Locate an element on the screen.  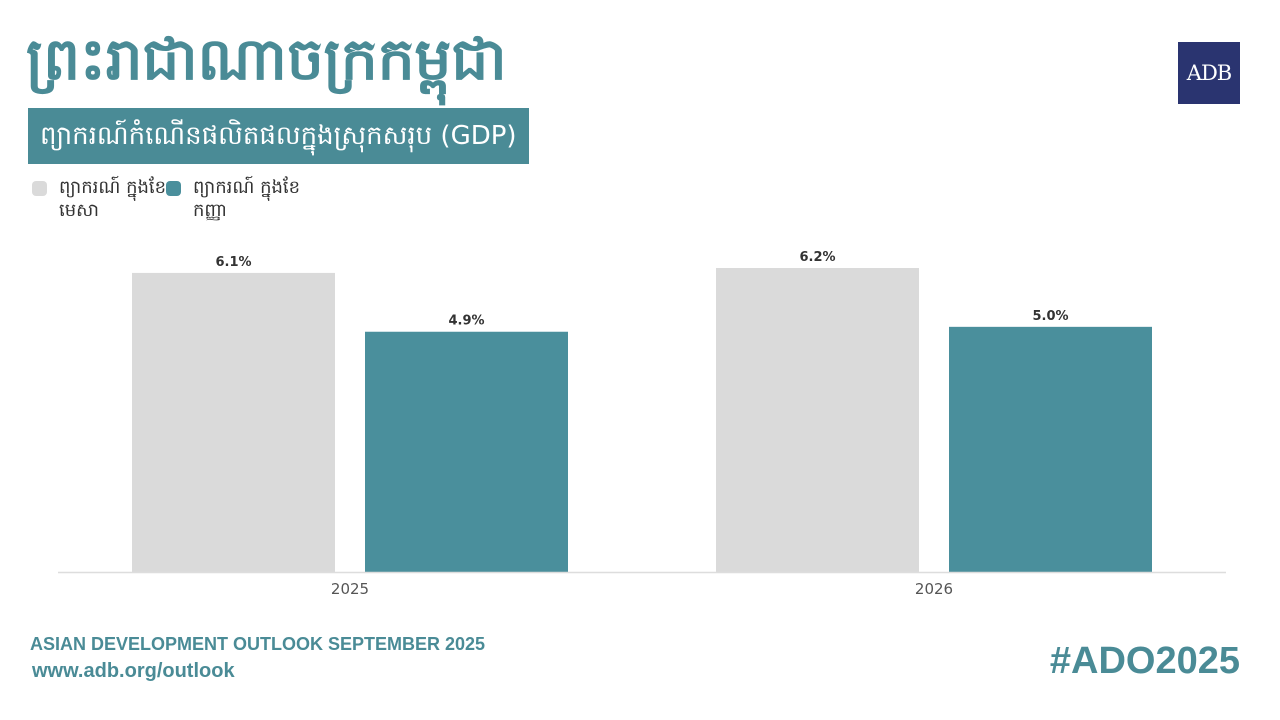
legend-label-april: ព្យាករណ៍ ក្នុងខែមេសា is located at coordinates (113, 199).